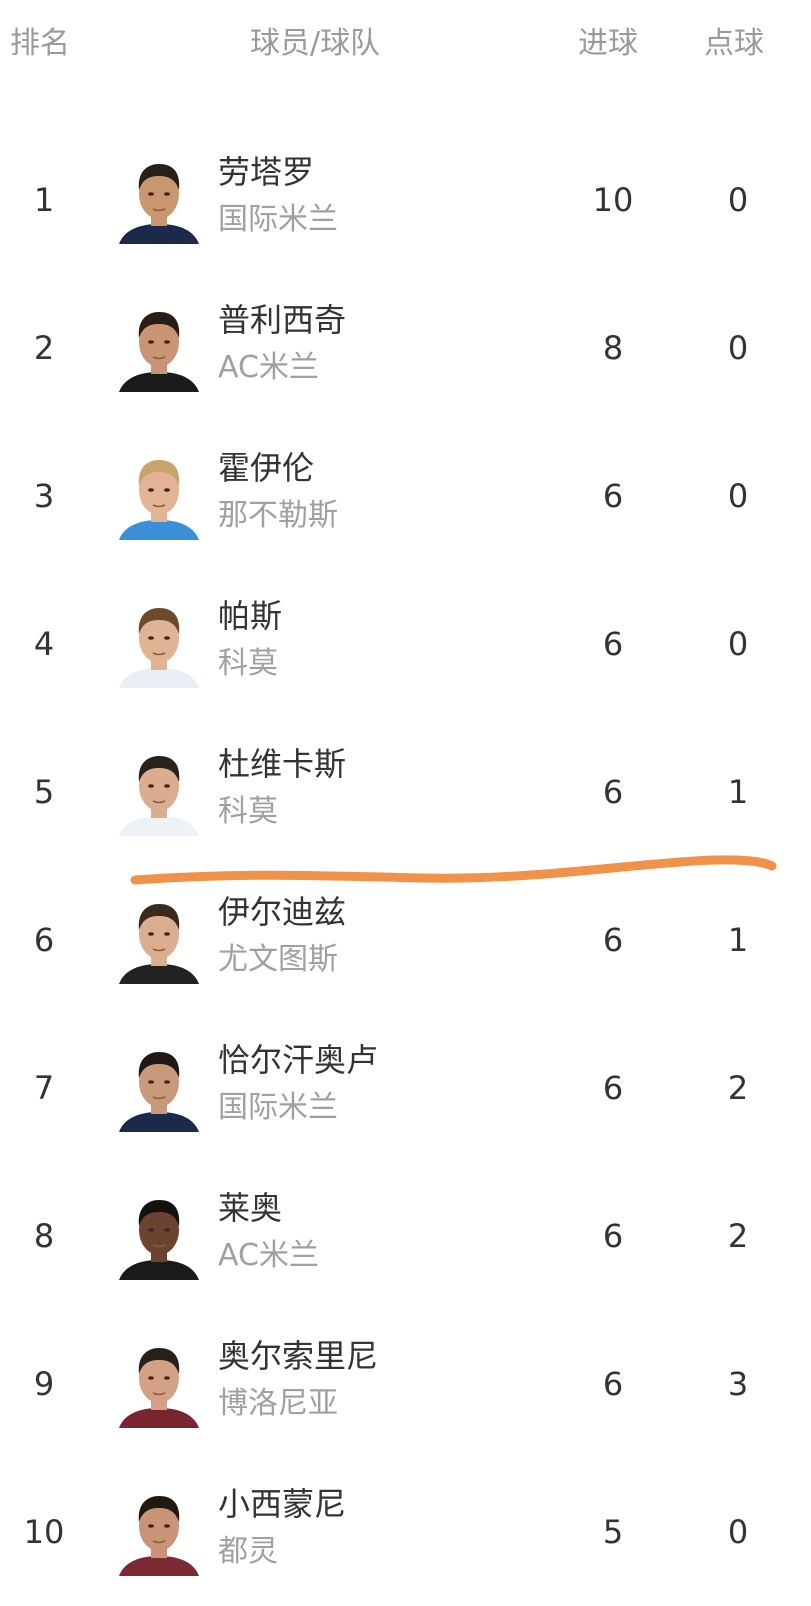 Image resolution: width=811 pixels, height=1606 pixels. What do you see at coordinates (405, 1236) in the screenshot?
I see `table-row: 8 莱奥 AC米兰 6 2` at bounding box center [405, 1236].